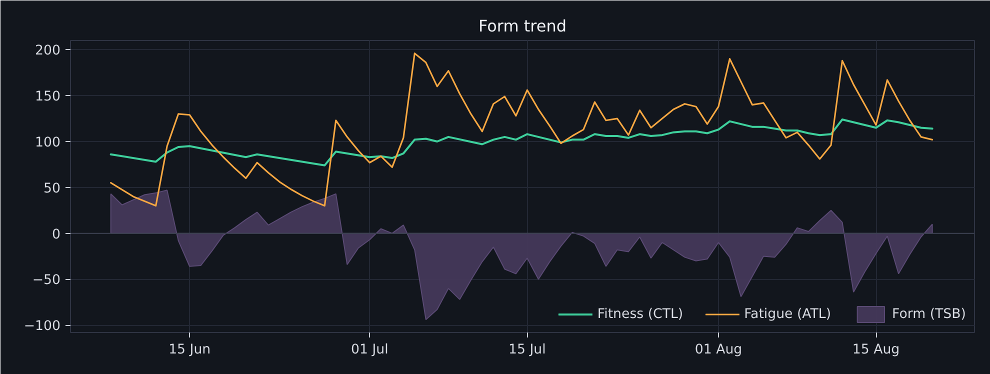  What do you see at coordinates (48, 97) in the screenshot?
I see `y-tick-label: 150` at bounding box center [48, 97].